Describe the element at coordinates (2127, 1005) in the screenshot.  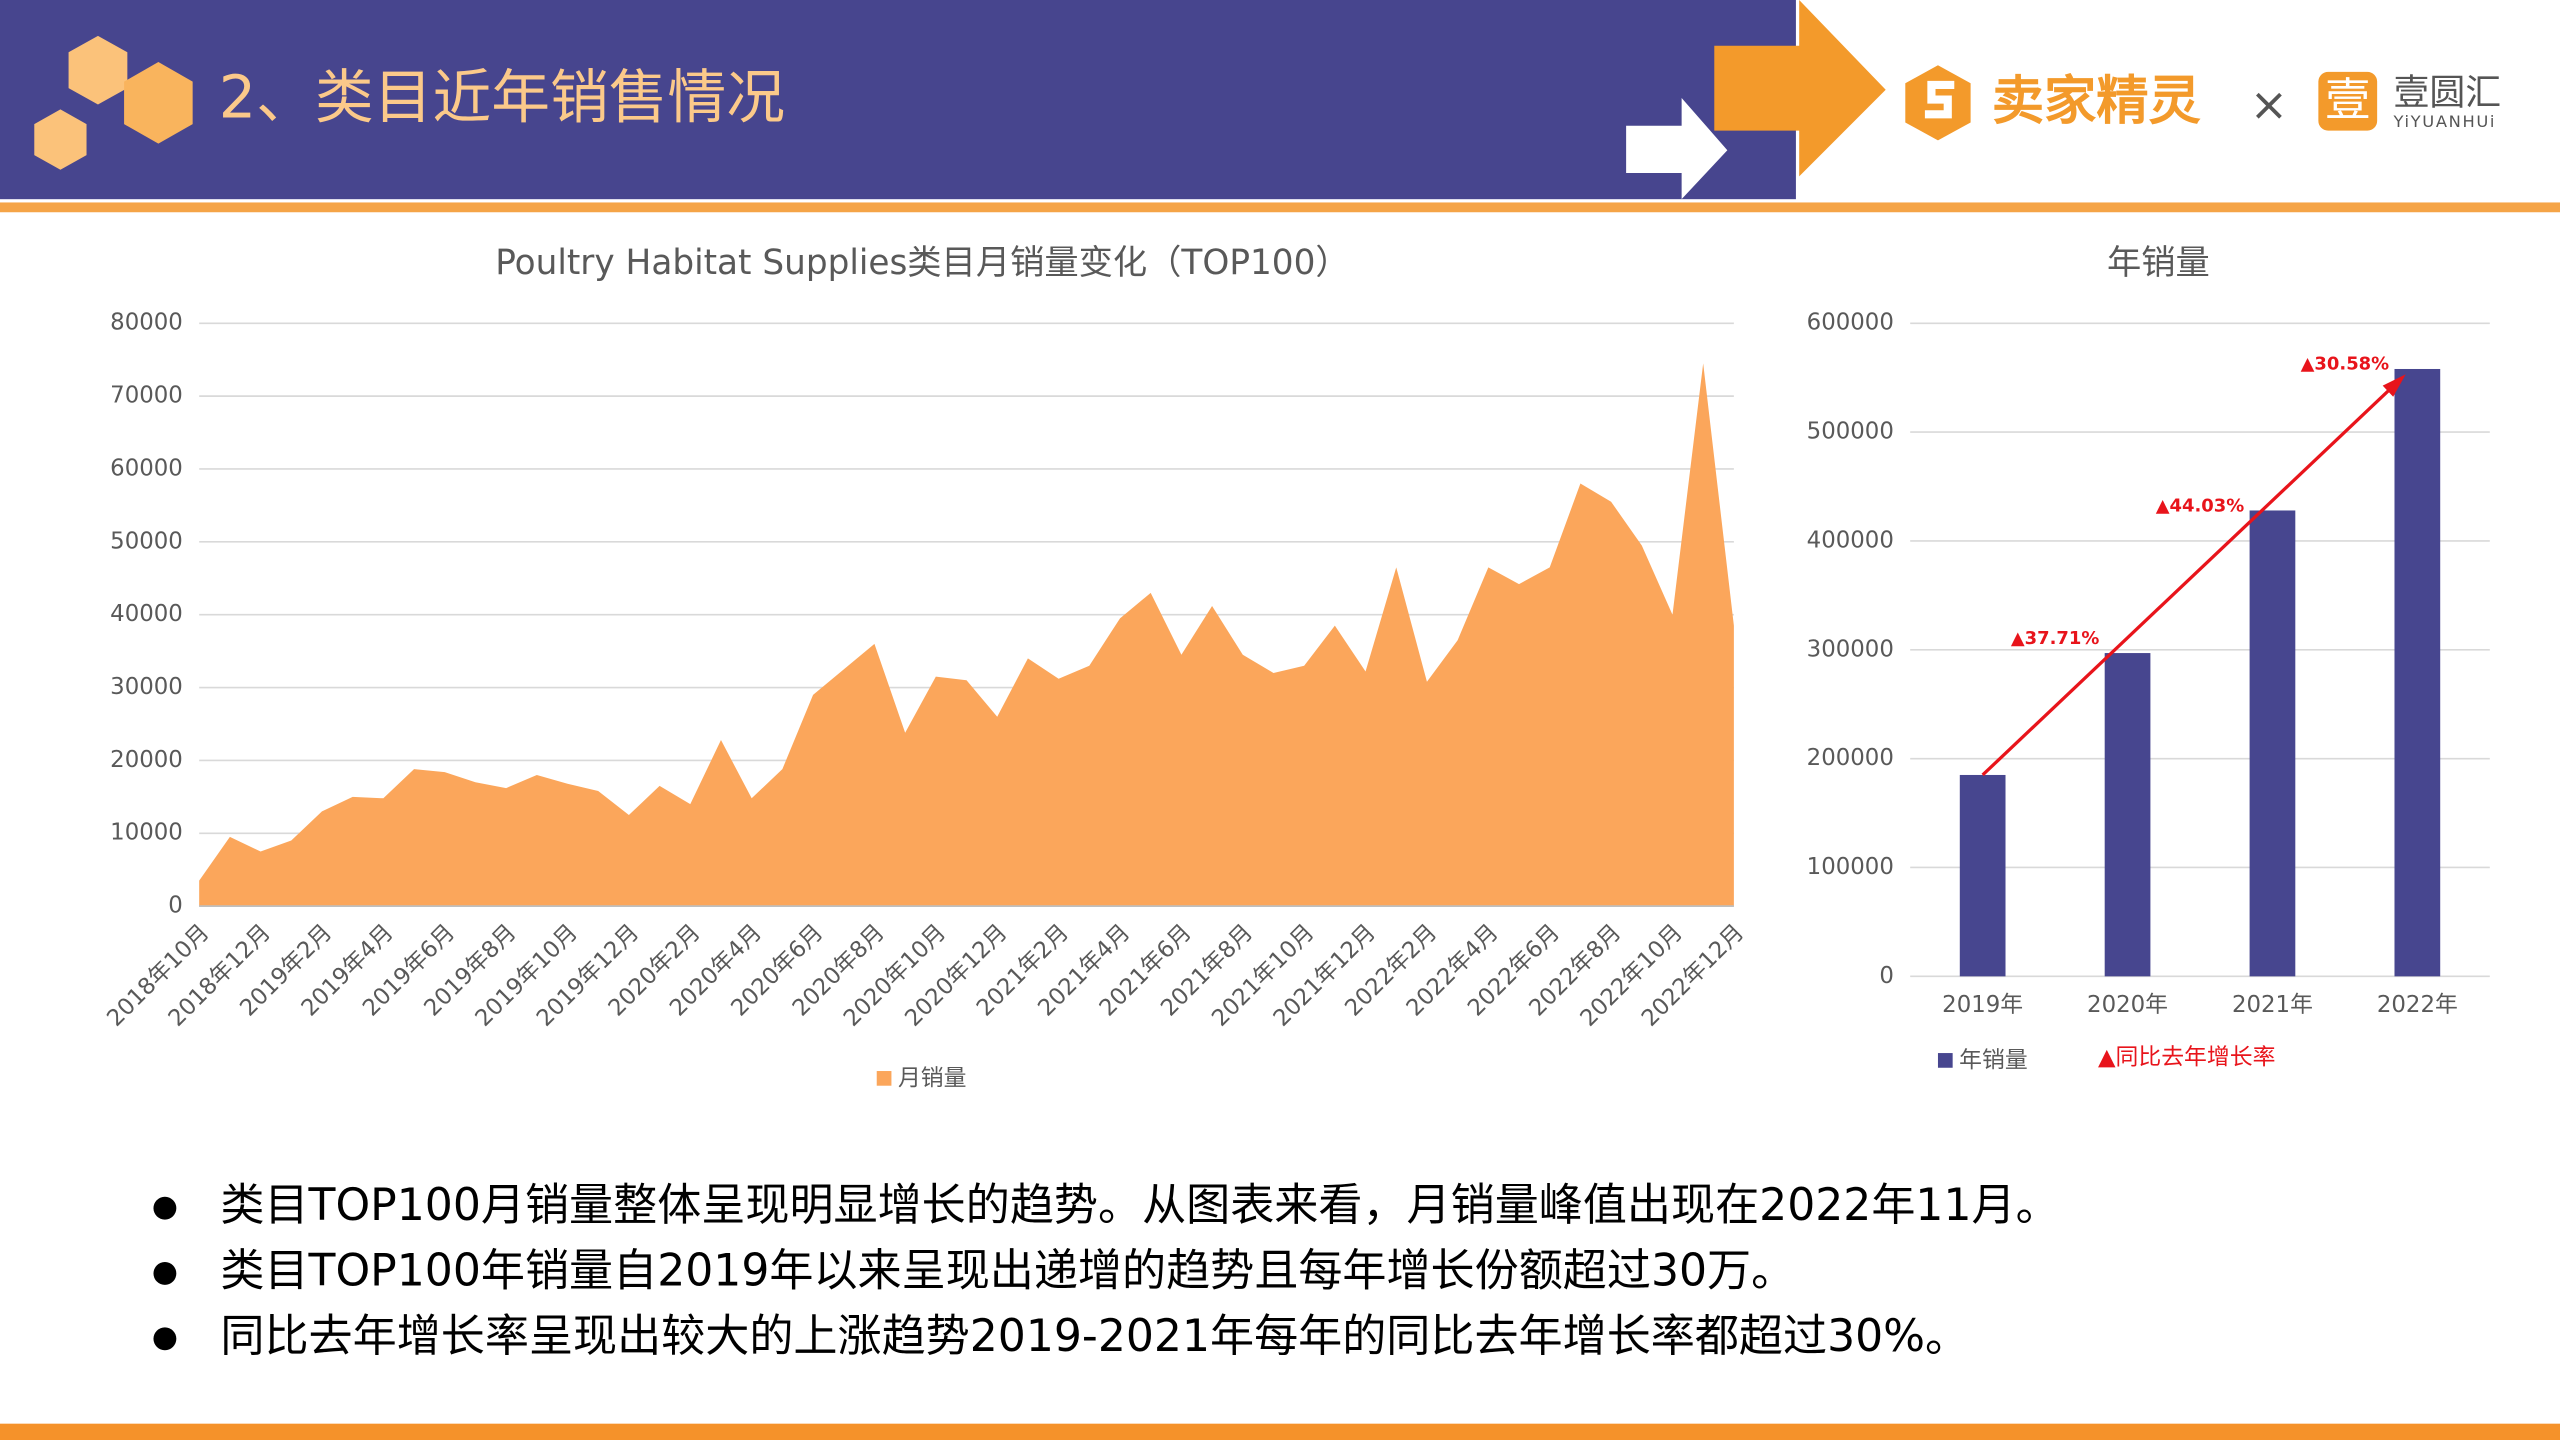
I see `x-tick-label: 2020年` at that location.